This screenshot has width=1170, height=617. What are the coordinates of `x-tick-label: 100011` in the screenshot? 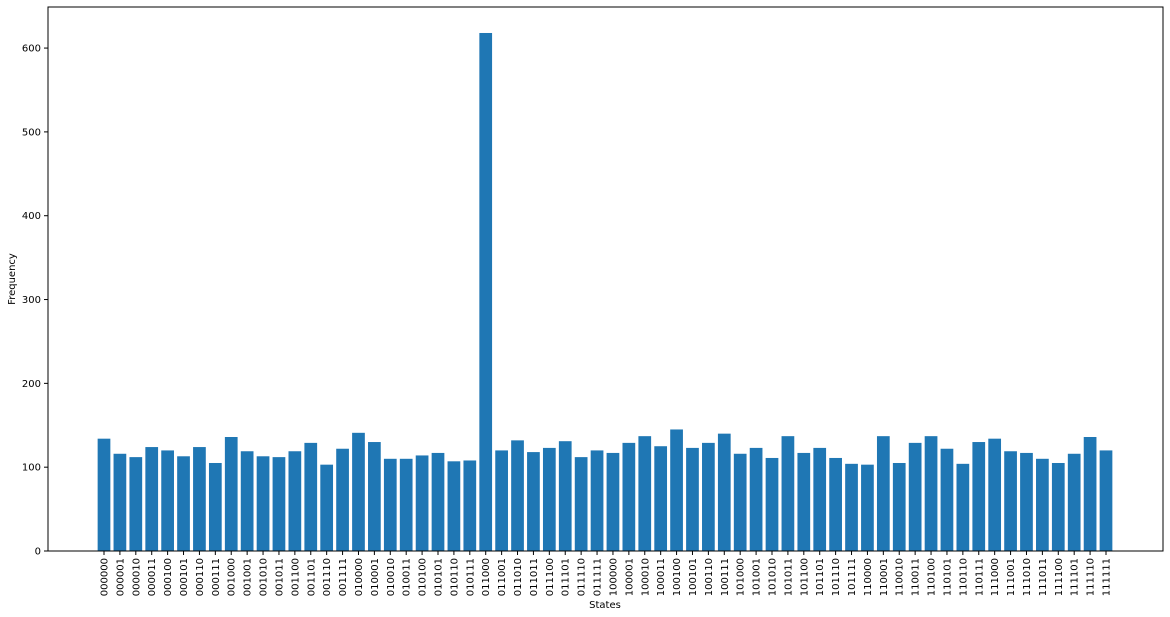 It's located at (661, 577).